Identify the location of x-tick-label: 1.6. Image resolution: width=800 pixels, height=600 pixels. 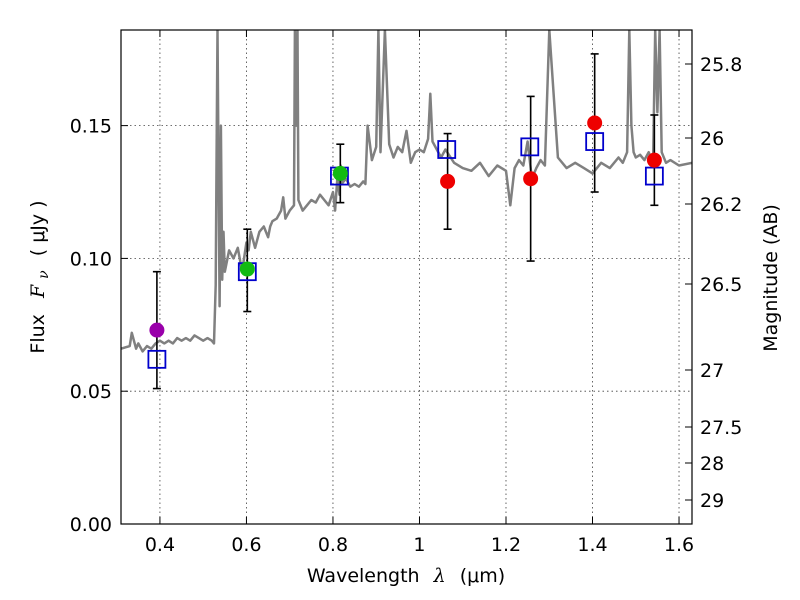
(679, 545).